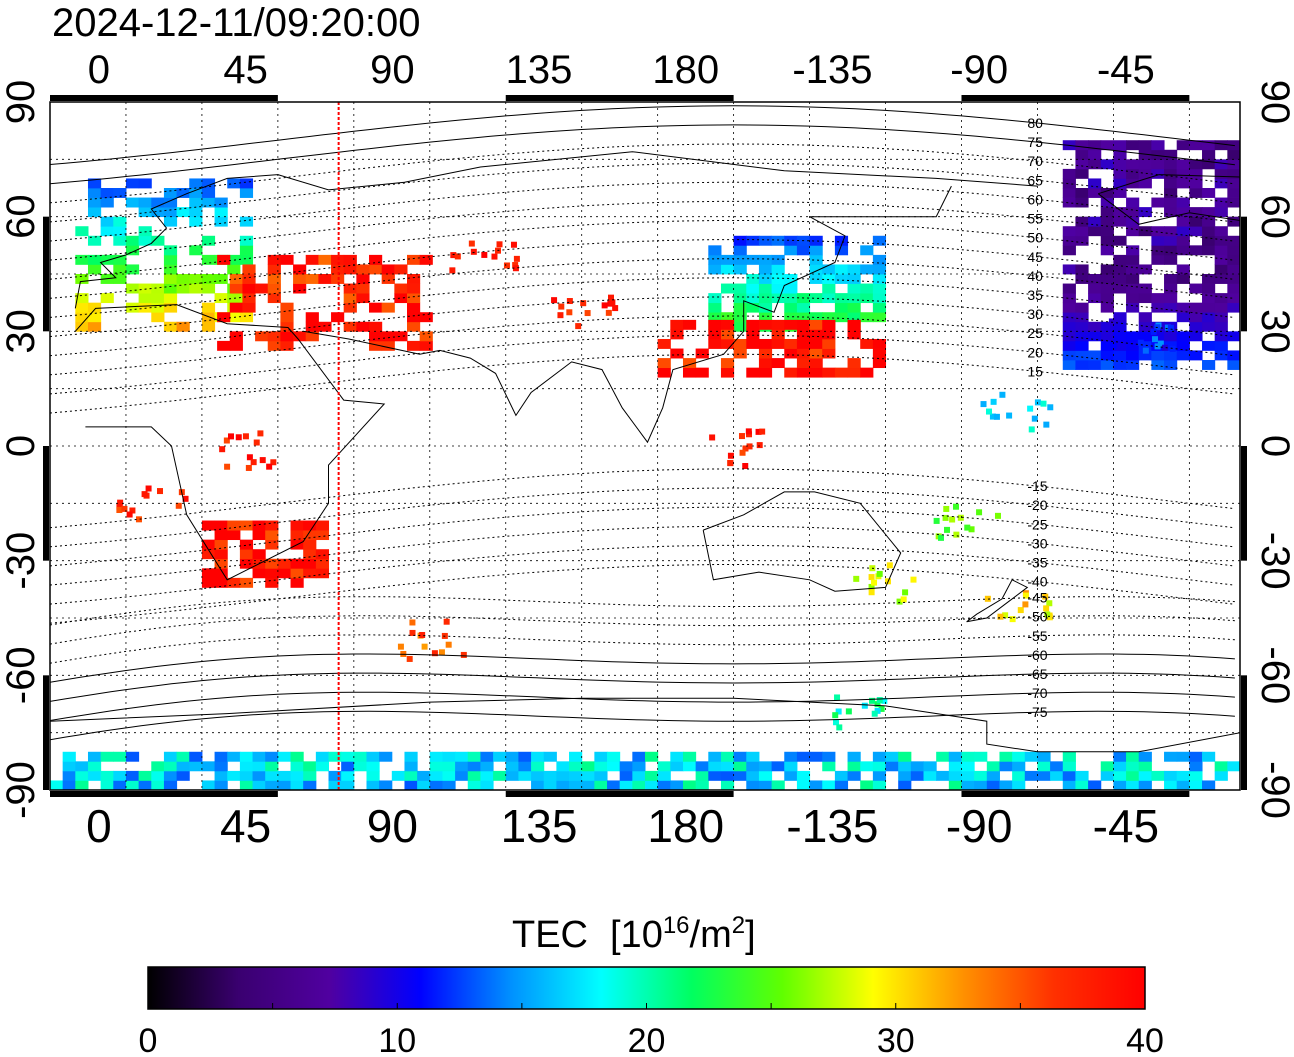  I want to click on right-lat-label: -30, so click(1273, 561).